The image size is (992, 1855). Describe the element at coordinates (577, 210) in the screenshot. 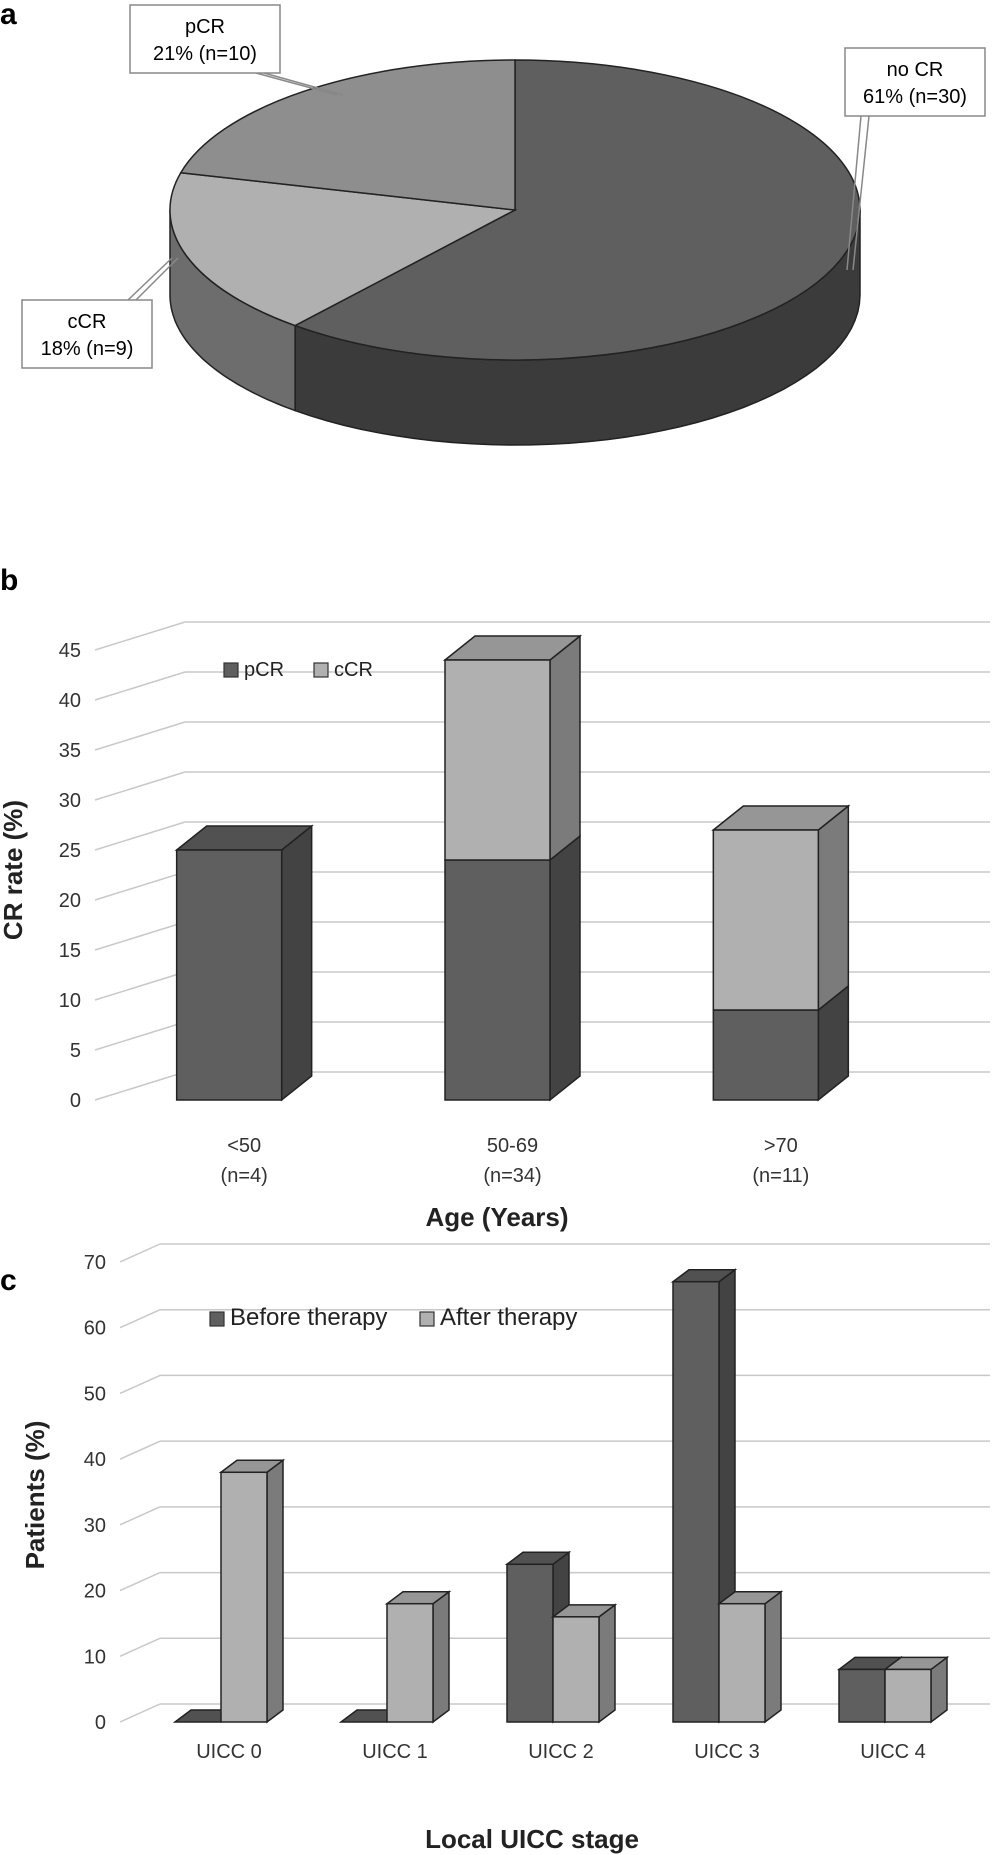

I see `pie-slice-no-cr` at that location.